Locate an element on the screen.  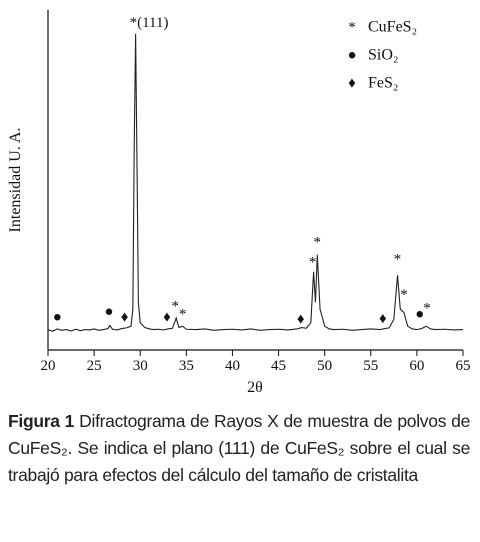
y-axis-label: Intensidad U. A. is located at coordinates (15, 180).